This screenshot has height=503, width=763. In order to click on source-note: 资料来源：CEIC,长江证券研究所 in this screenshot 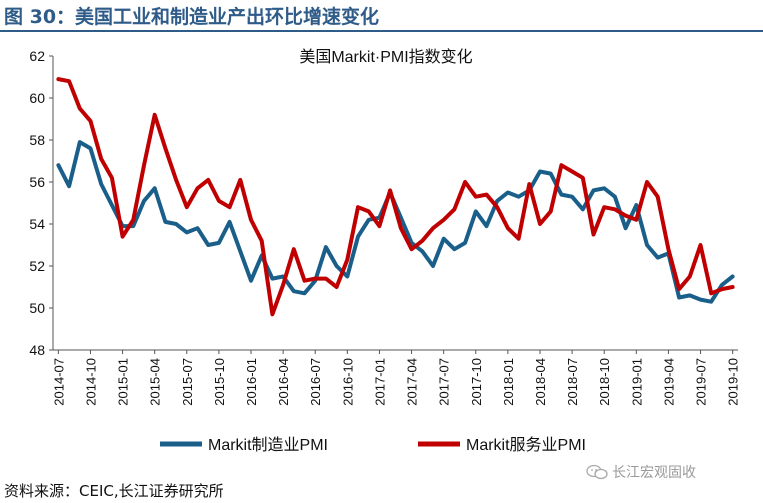, I will do `click(114, 491)`.